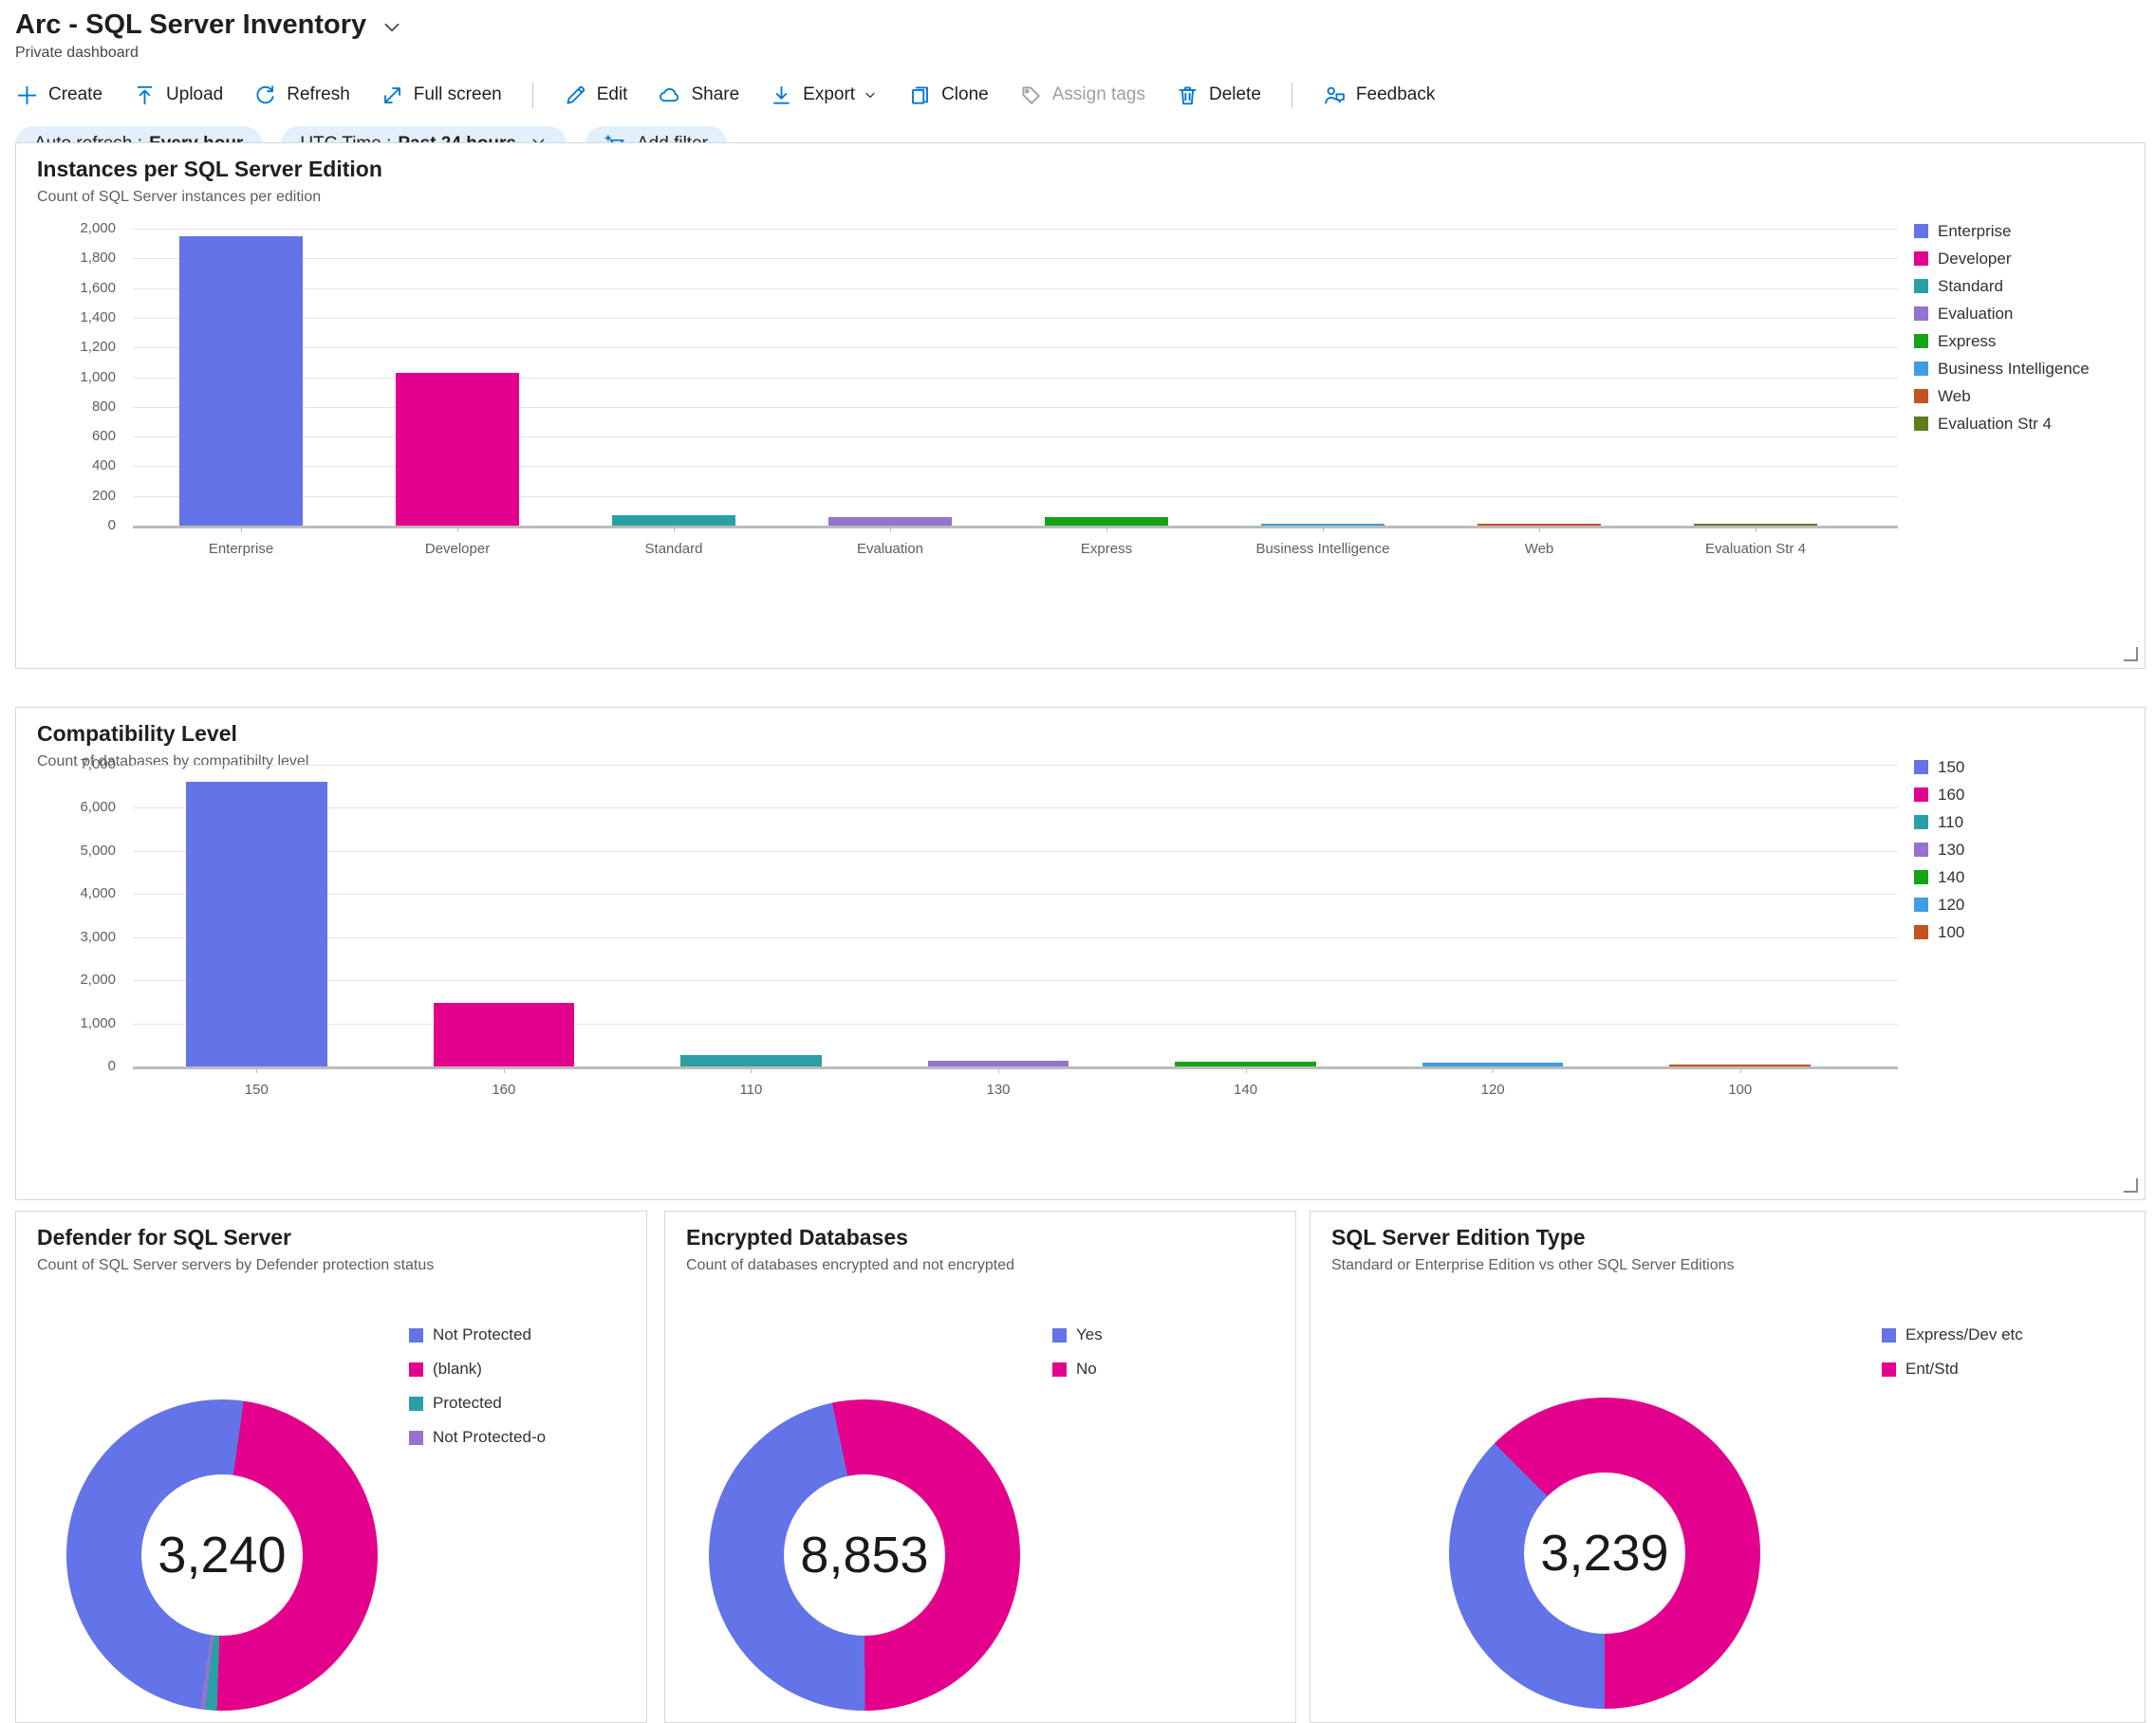 The image size is (2156, 1723). Describe the element at coordinates (1939, 767) in the screenshot. I see `legend-item: 150` at that location.